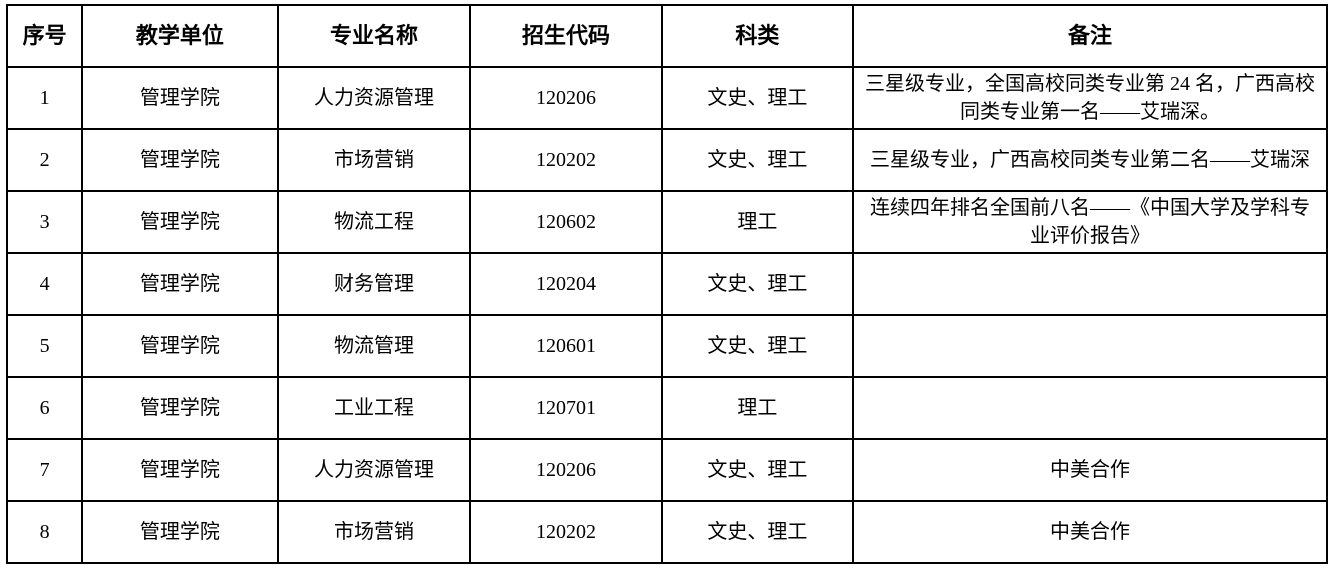  I want to click on cell-admission-code: 120601, so click(566, 346).